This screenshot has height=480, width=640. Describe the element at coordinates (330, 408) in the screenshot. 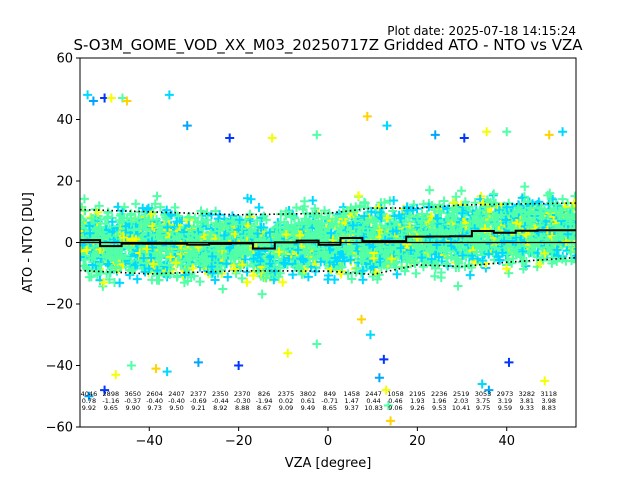

I see `bin-stat-stds: 8.65` at that location.